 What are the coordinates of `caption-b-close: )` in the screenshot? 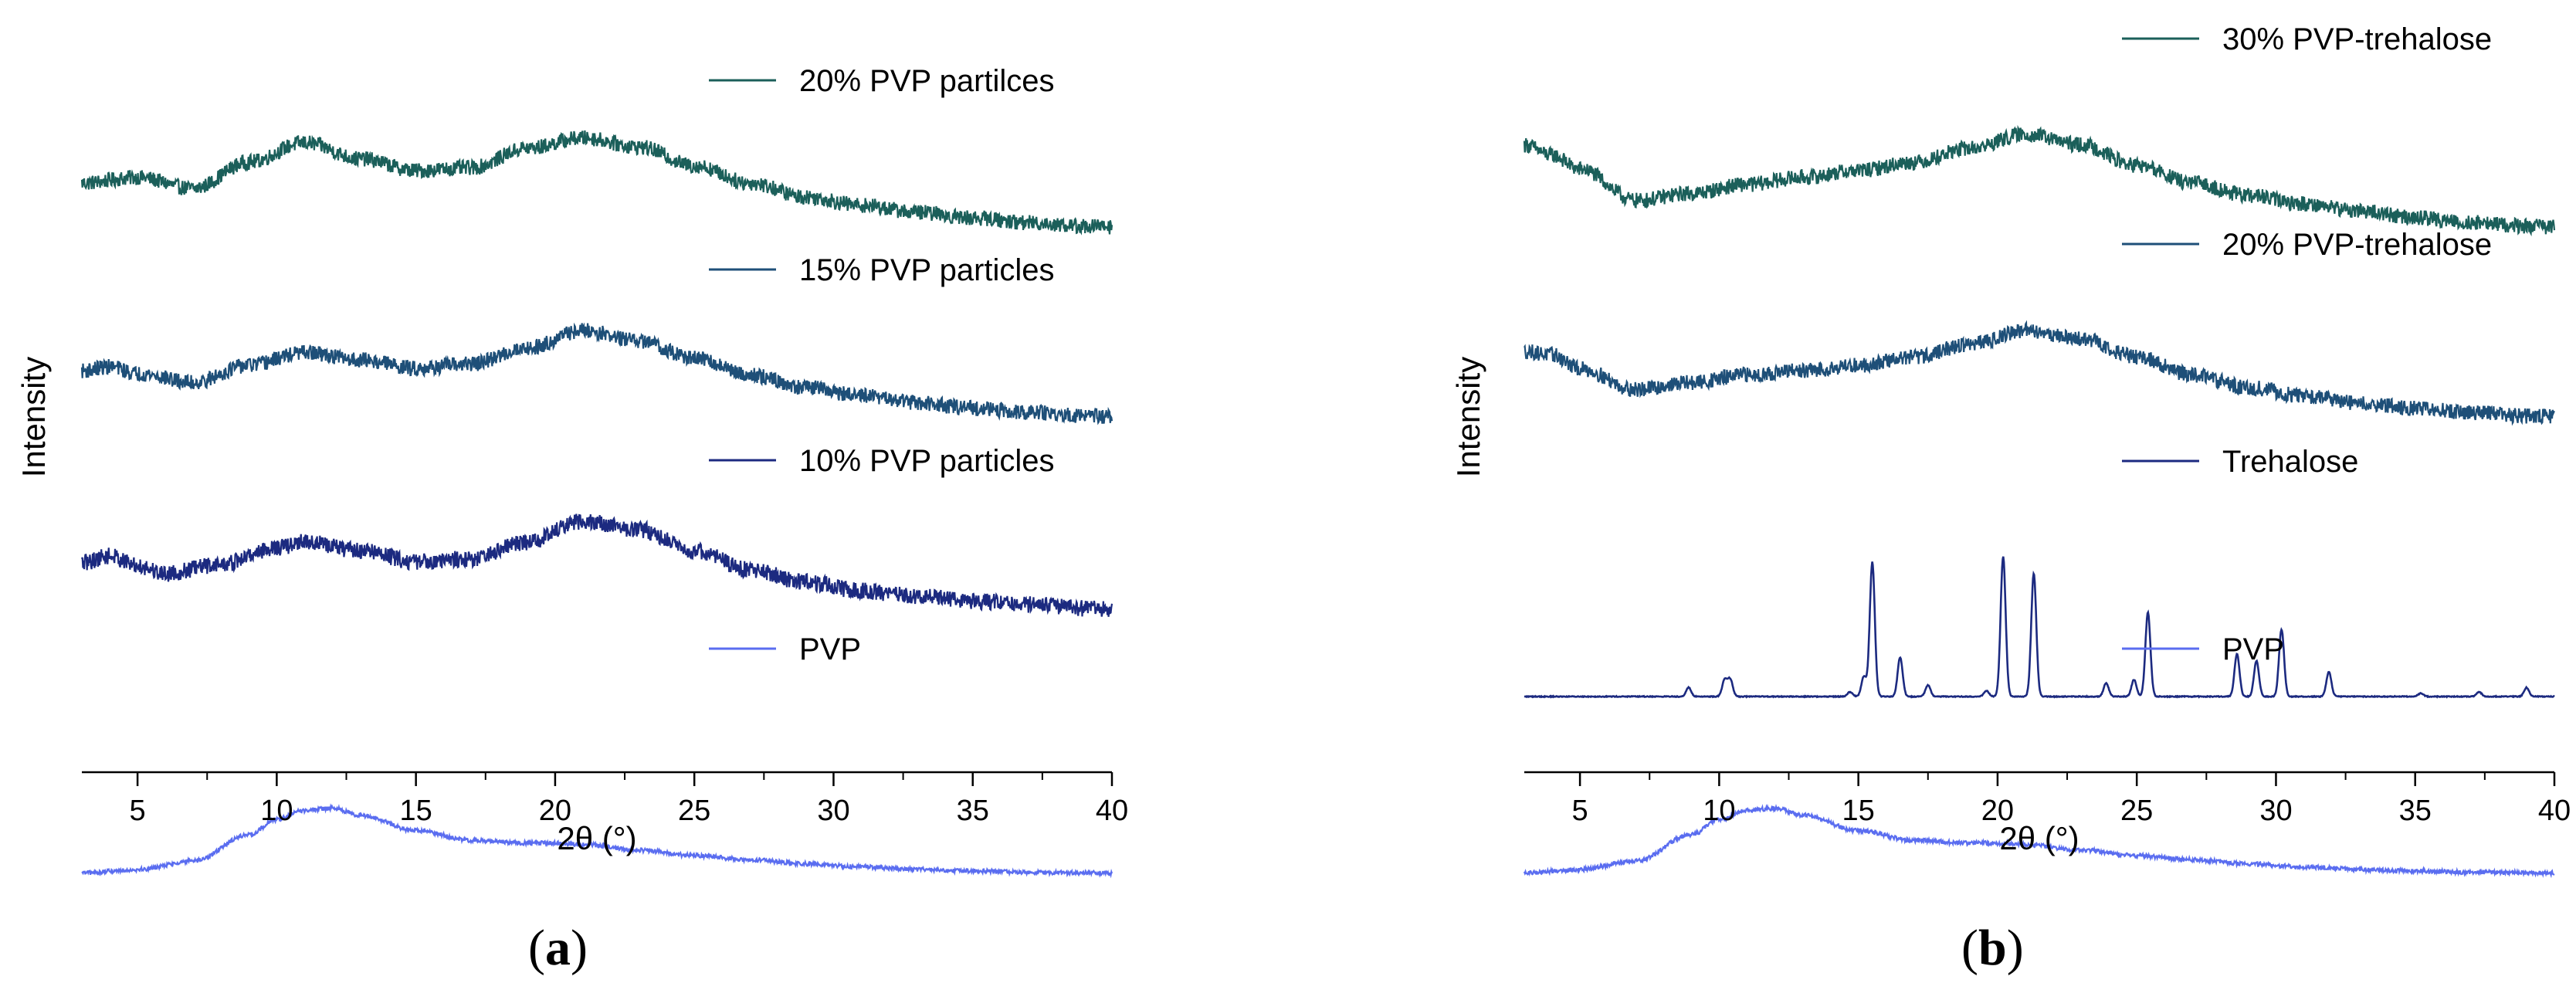 It's located at (2015, 948).